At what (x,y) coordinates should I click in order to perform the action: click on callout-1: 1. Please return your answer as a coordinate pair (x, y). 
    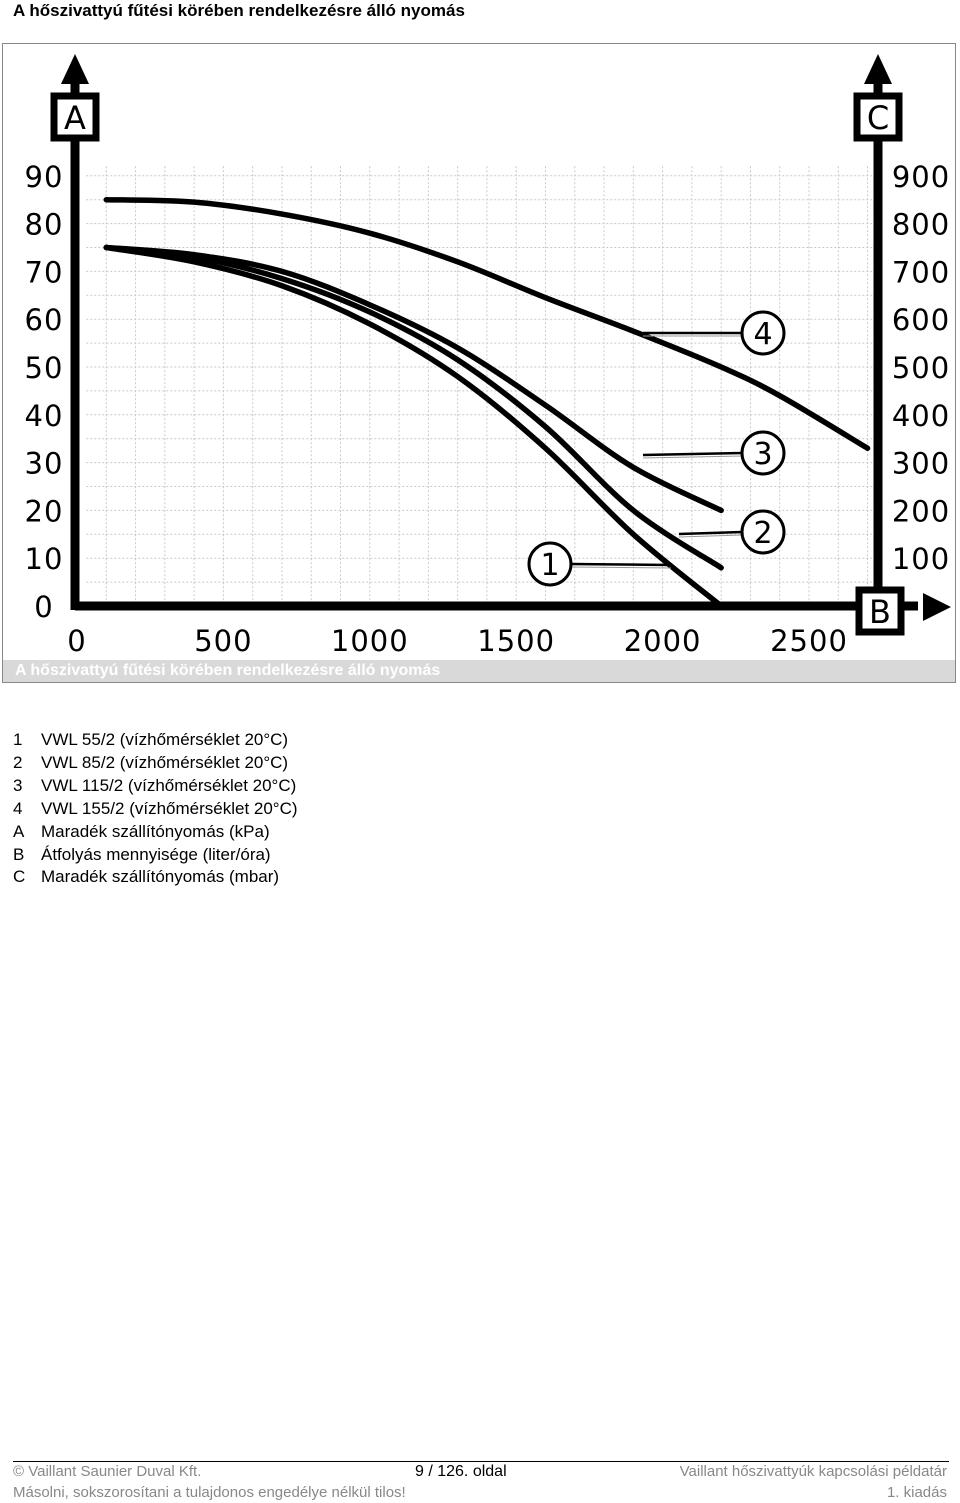
    Looking at the image, I should click on (599, 564).